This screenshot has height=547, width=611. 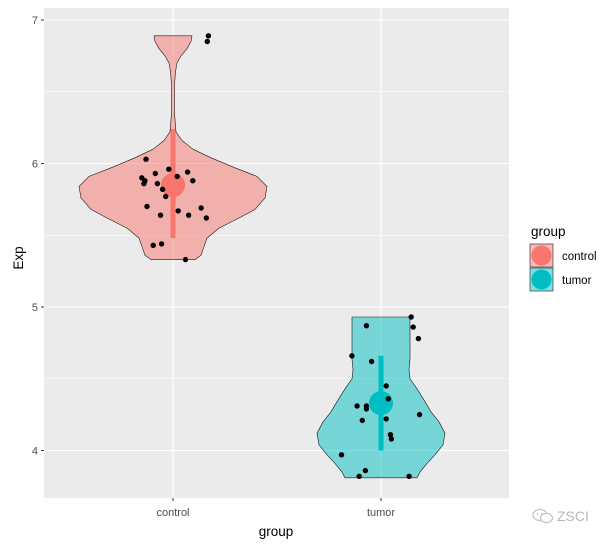 What do you see at coordinates (18, 257) in the screenshot?
I see `y-axis-title: Exp` at bounding box center [18, 257].